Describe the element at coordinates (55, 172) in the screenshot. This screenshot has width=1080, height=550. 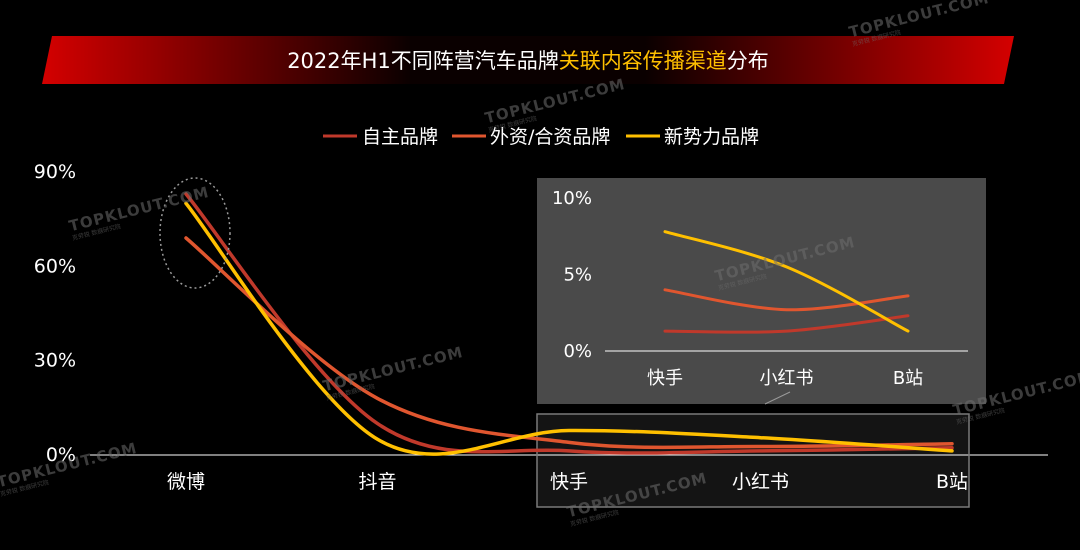
I see `y-tick-label: 90%` at that location.